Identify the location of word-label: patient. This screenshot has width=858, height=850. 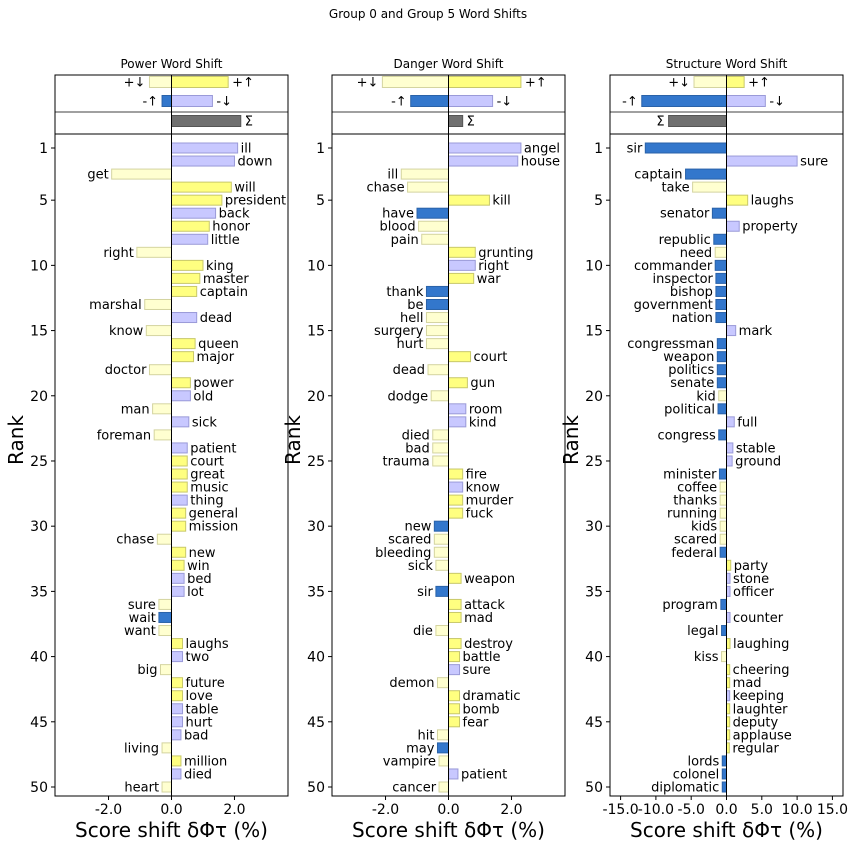
(213, 448).